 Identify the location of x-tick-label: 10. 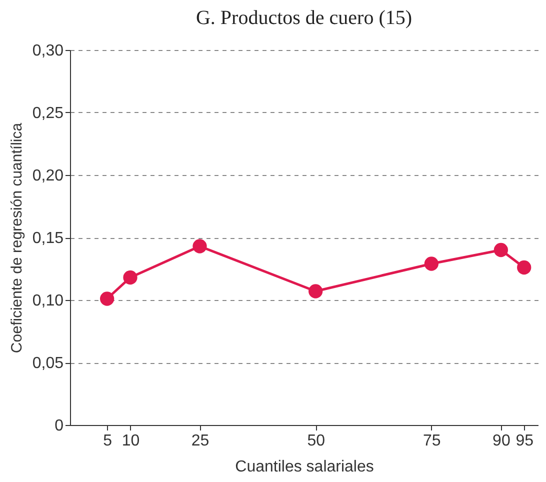
(131, 441).